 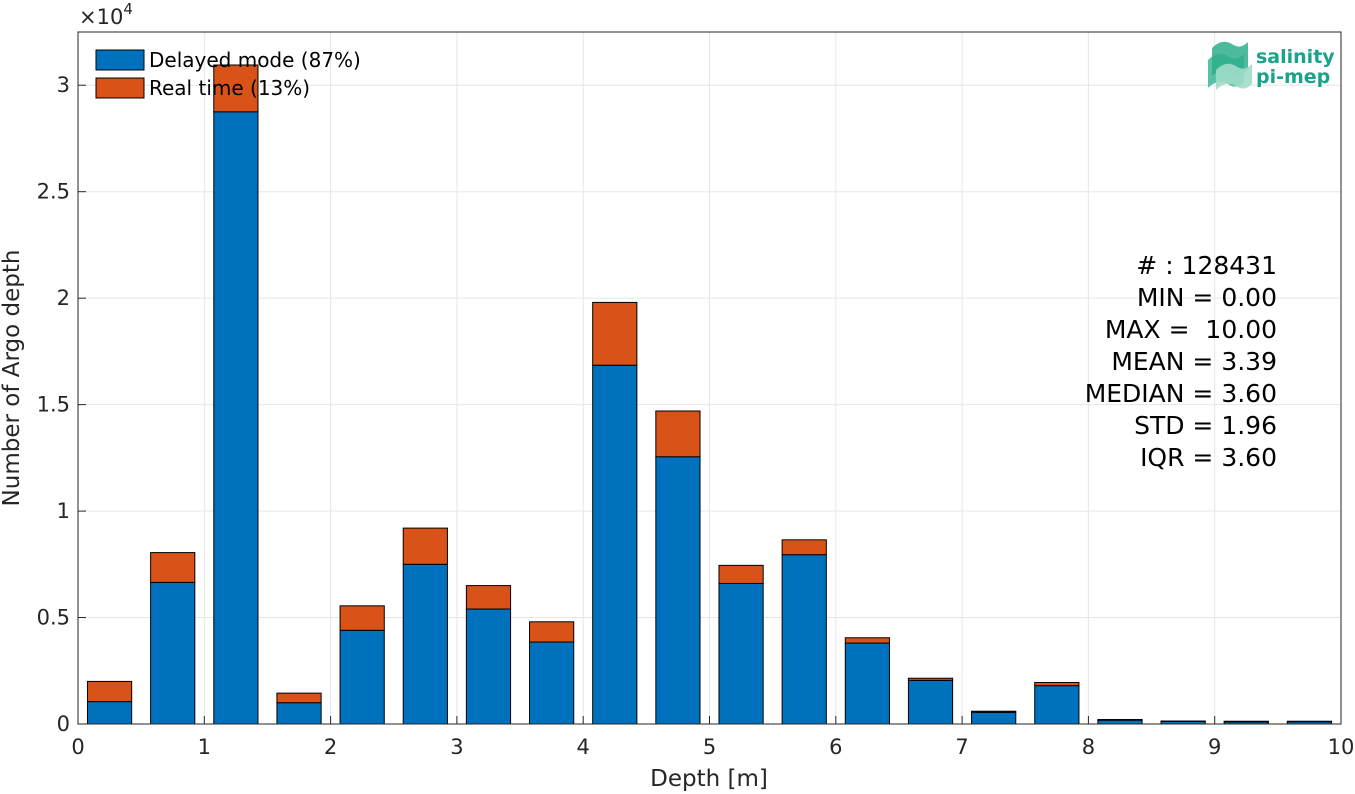 What do you see at coordinates (53, 192) in the screenshot?
I see `y-tick-label: 2.5` at bounding box center [53, 192].